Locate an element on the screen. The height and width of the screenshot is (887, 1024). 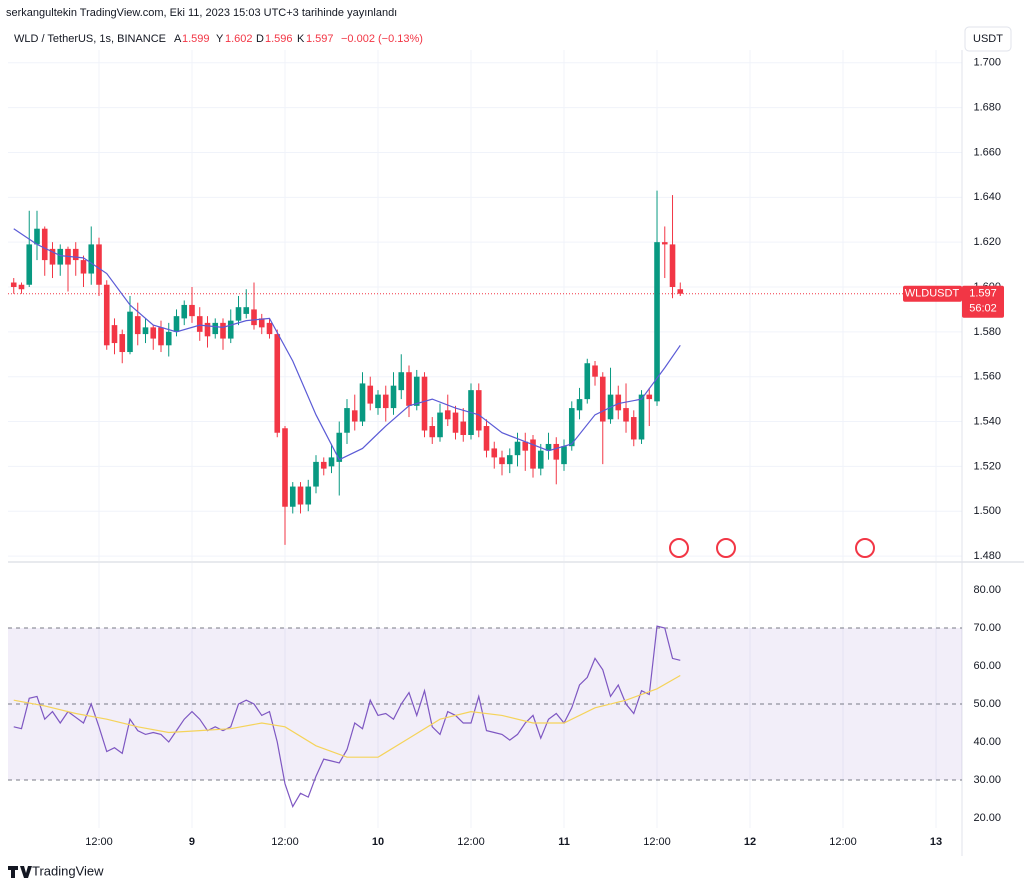
y-tick-label: 1.540 is located at coordinates (987, 421).